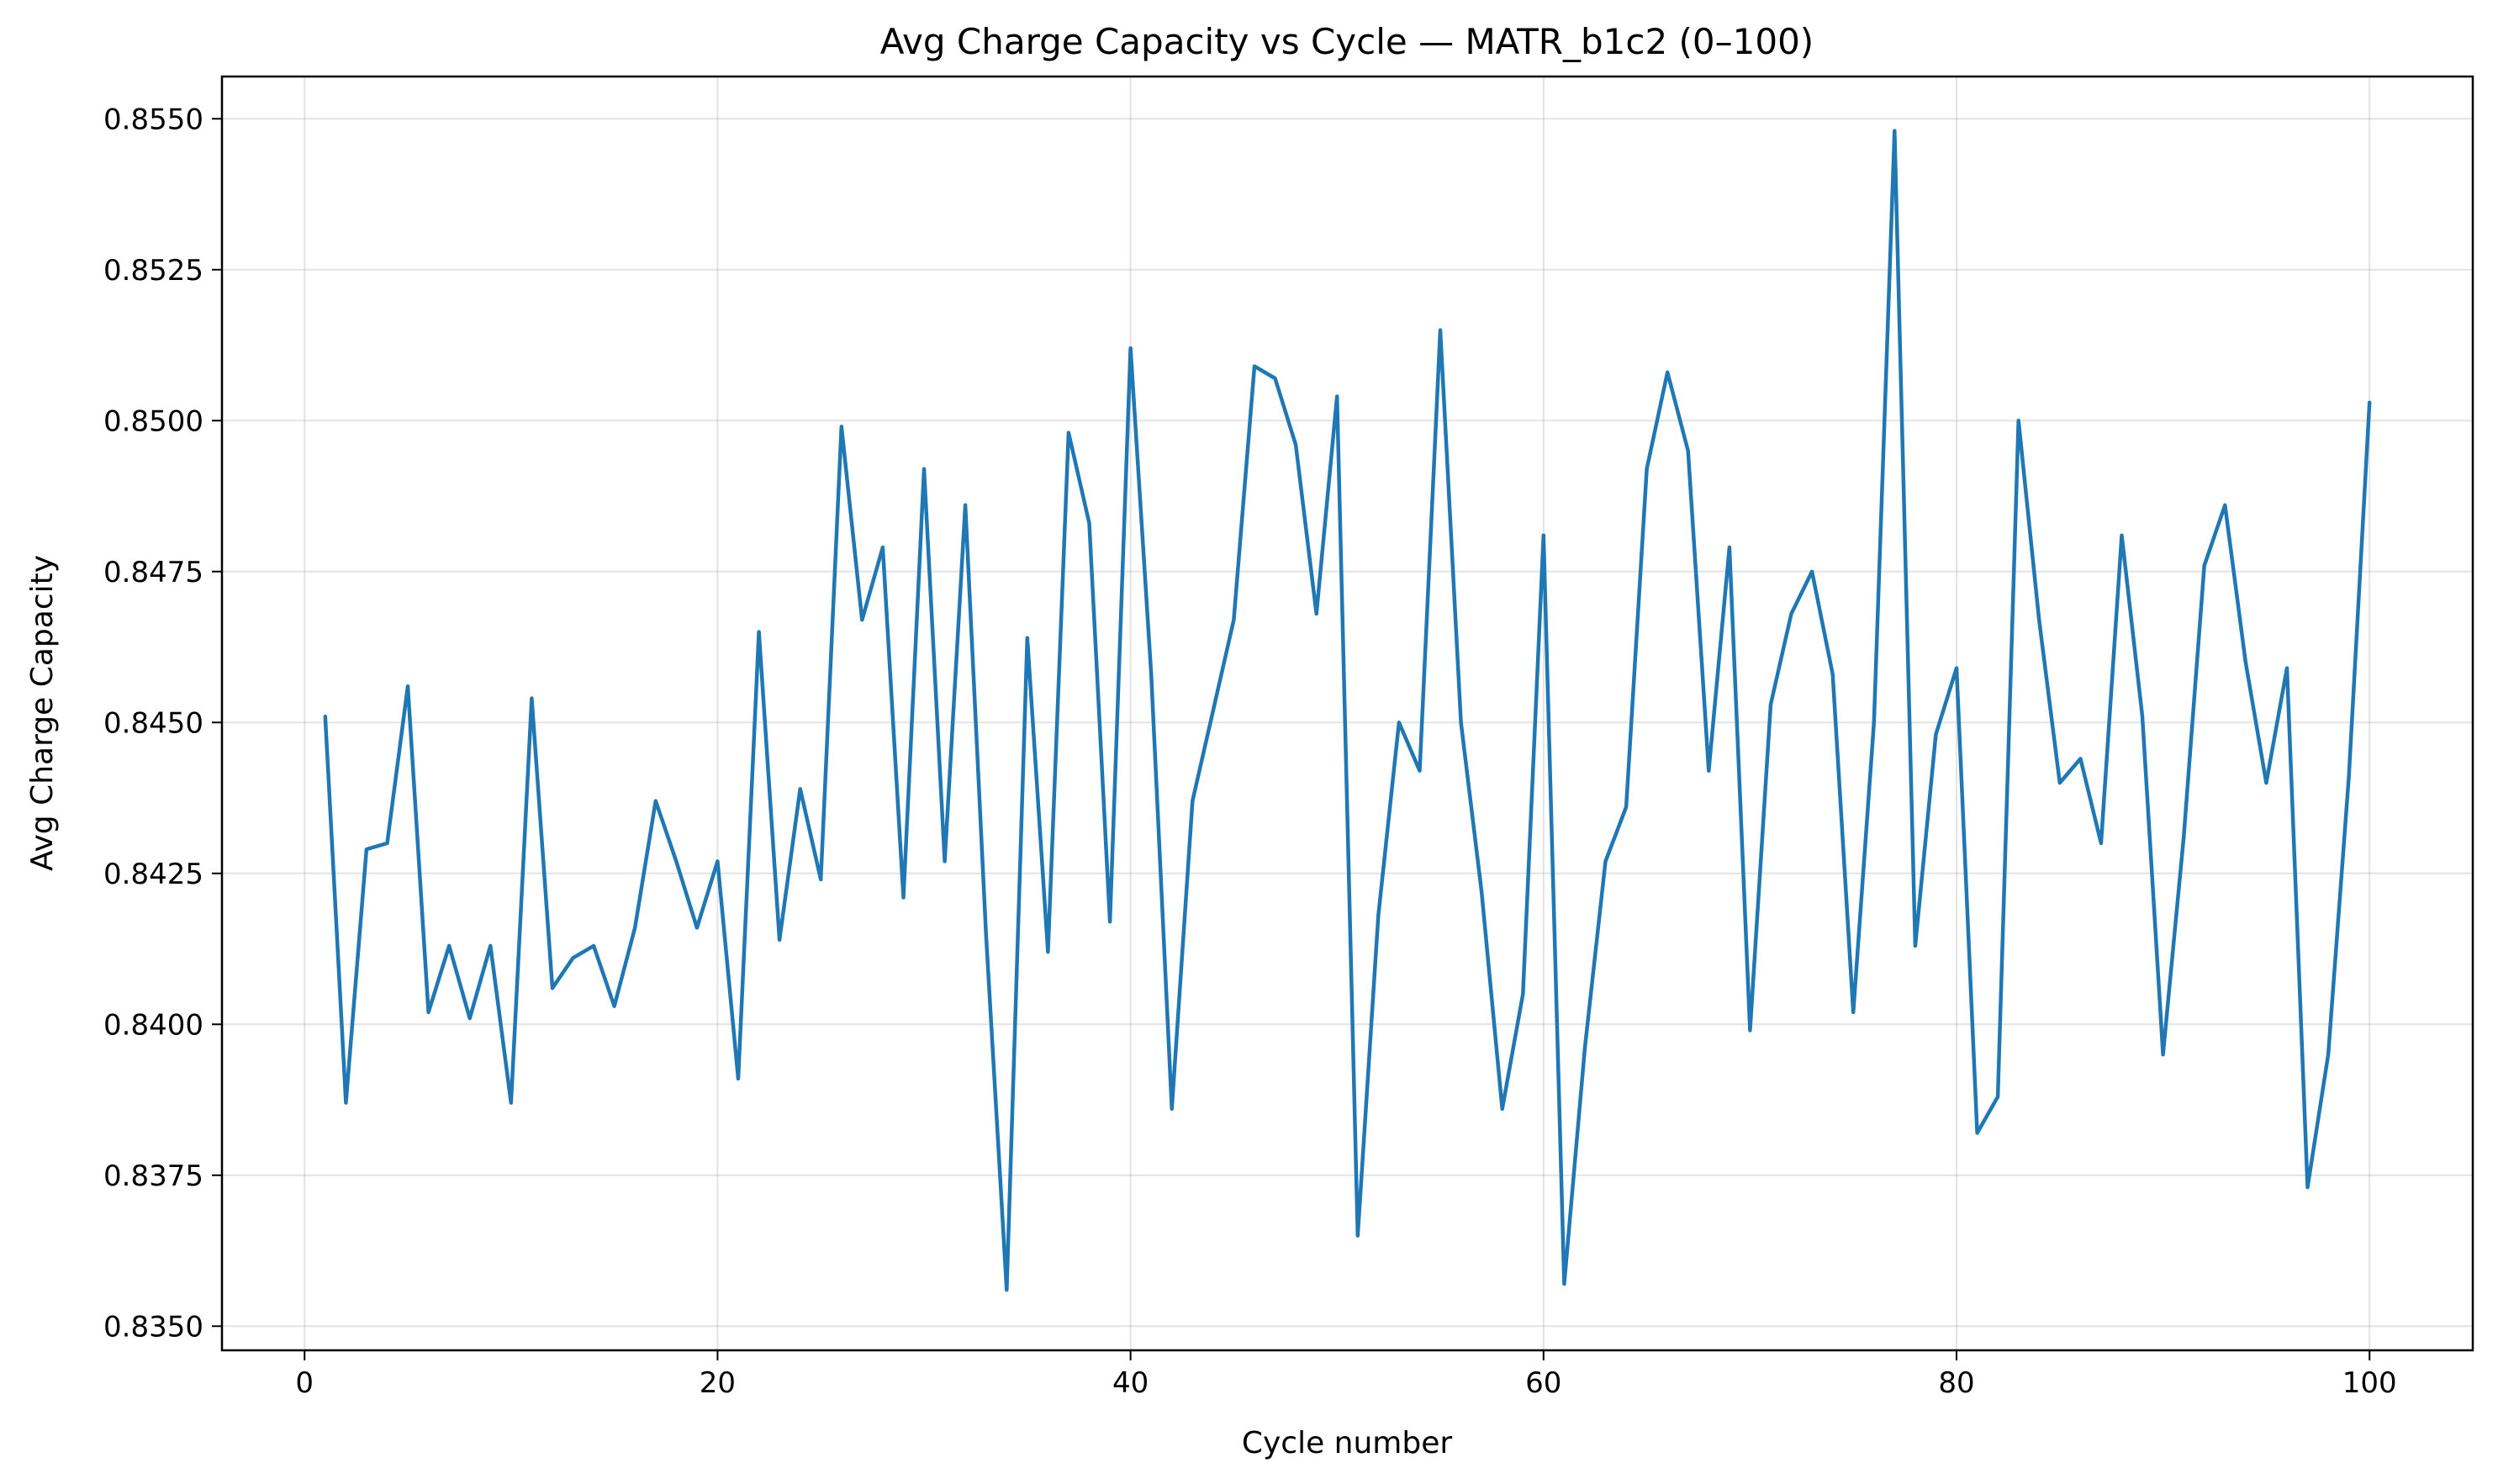  I want to click on x-tick-label: 20, so click(718, 1383).